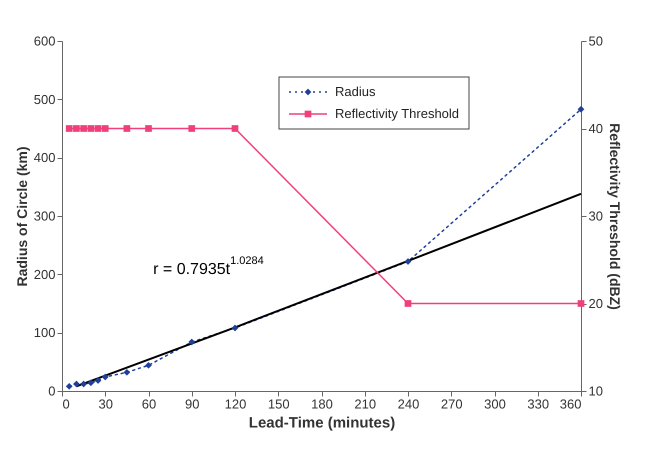  What do you see at coordinates (538, 404) in the screenshot?
I see `x-tick-label: 330` at bounding box center [538, 404].